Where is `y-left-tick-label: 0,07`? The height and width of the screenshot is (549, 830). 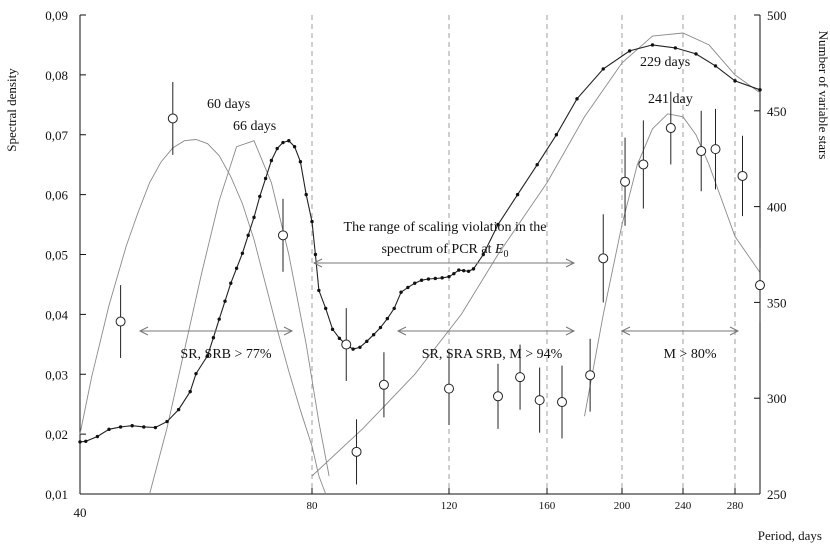
y-left-tick-label: 0,07 is located at coordinates (56, 135).